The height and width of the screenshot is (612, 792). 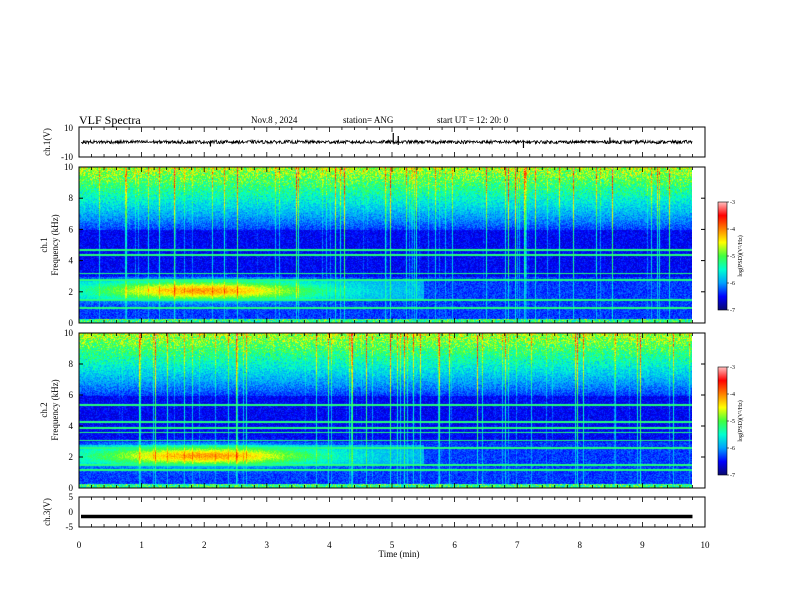 I want to click on ch1-colorbar: -3 -4 -5 -6 -7 log(PSD)(V²/Hz), so click(x=730, y=257).